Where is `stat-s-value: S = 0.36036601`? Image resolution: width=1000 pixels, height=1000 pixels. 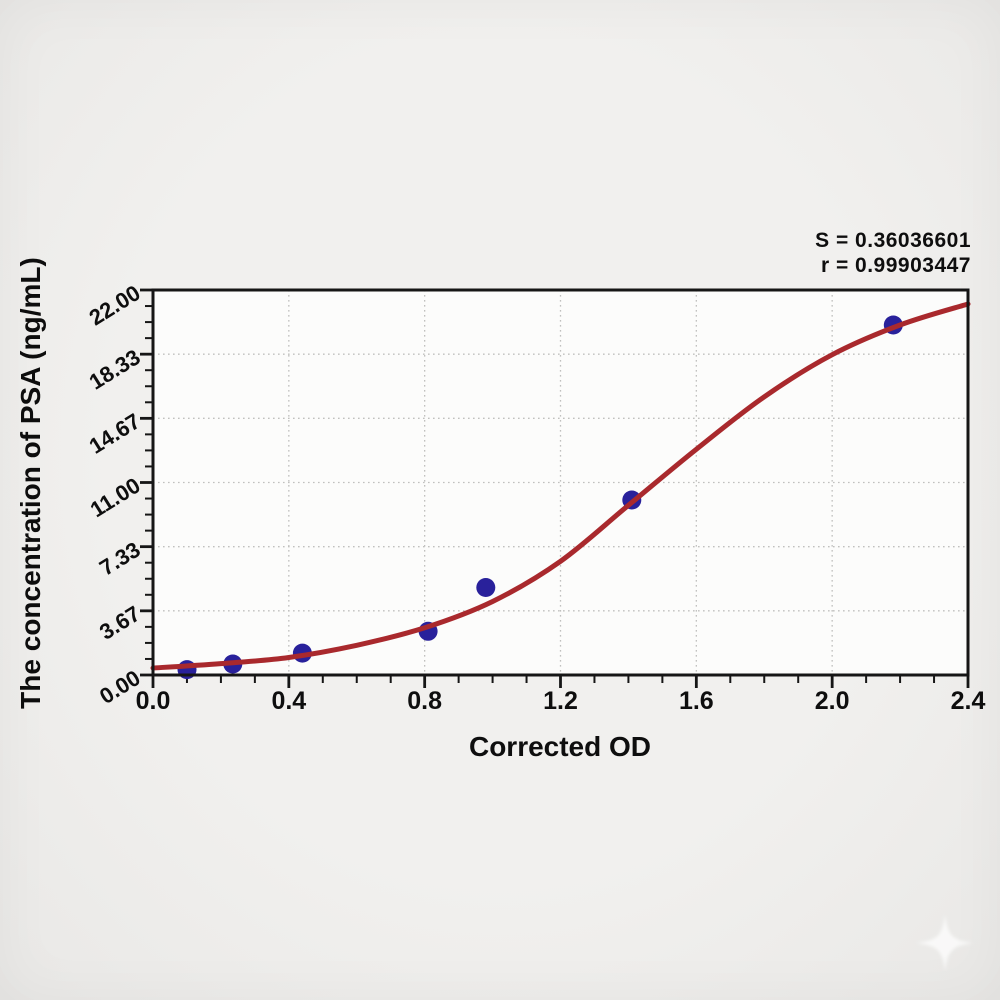
stat-s-value: S = 0.36036601 is located at coordinates (893, 240).